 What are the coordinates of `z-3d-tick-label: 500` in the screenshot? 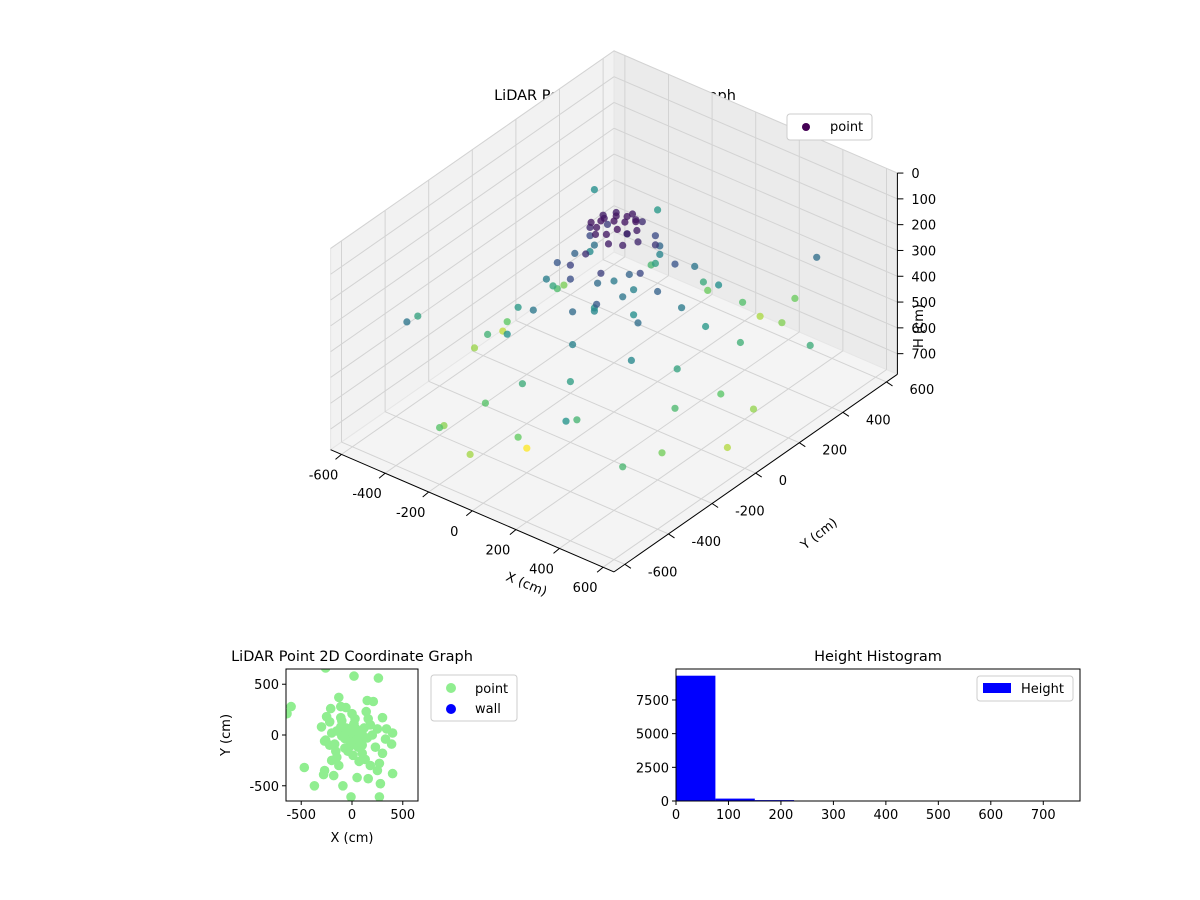 It's located at (923, 303).